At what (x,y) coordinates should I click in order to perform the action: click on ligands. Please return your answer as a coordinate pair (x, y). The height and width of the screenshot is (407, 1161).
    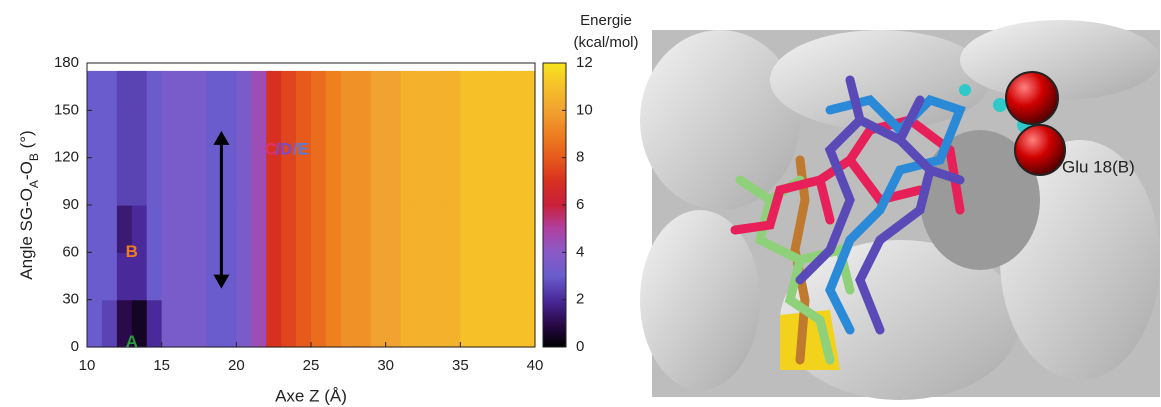
    Looking at the image, I should click on (848, 220).